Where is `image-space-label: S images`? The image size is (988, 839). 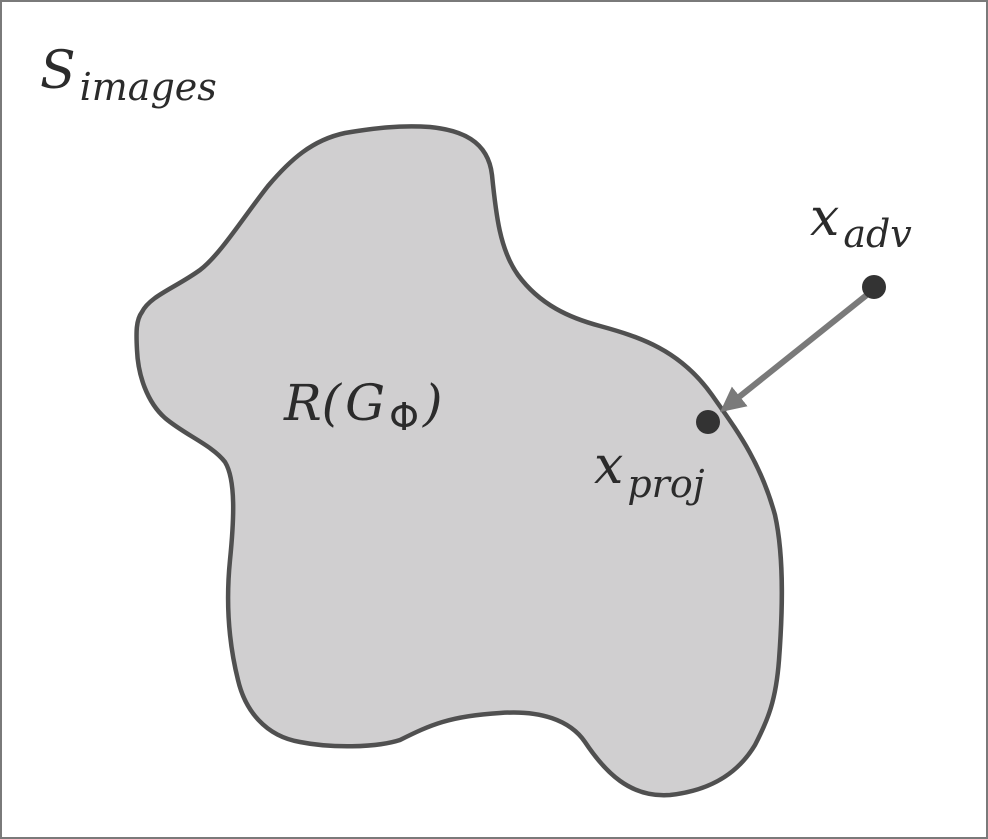 image-space-label: S images is located at coordinates (128, 75).